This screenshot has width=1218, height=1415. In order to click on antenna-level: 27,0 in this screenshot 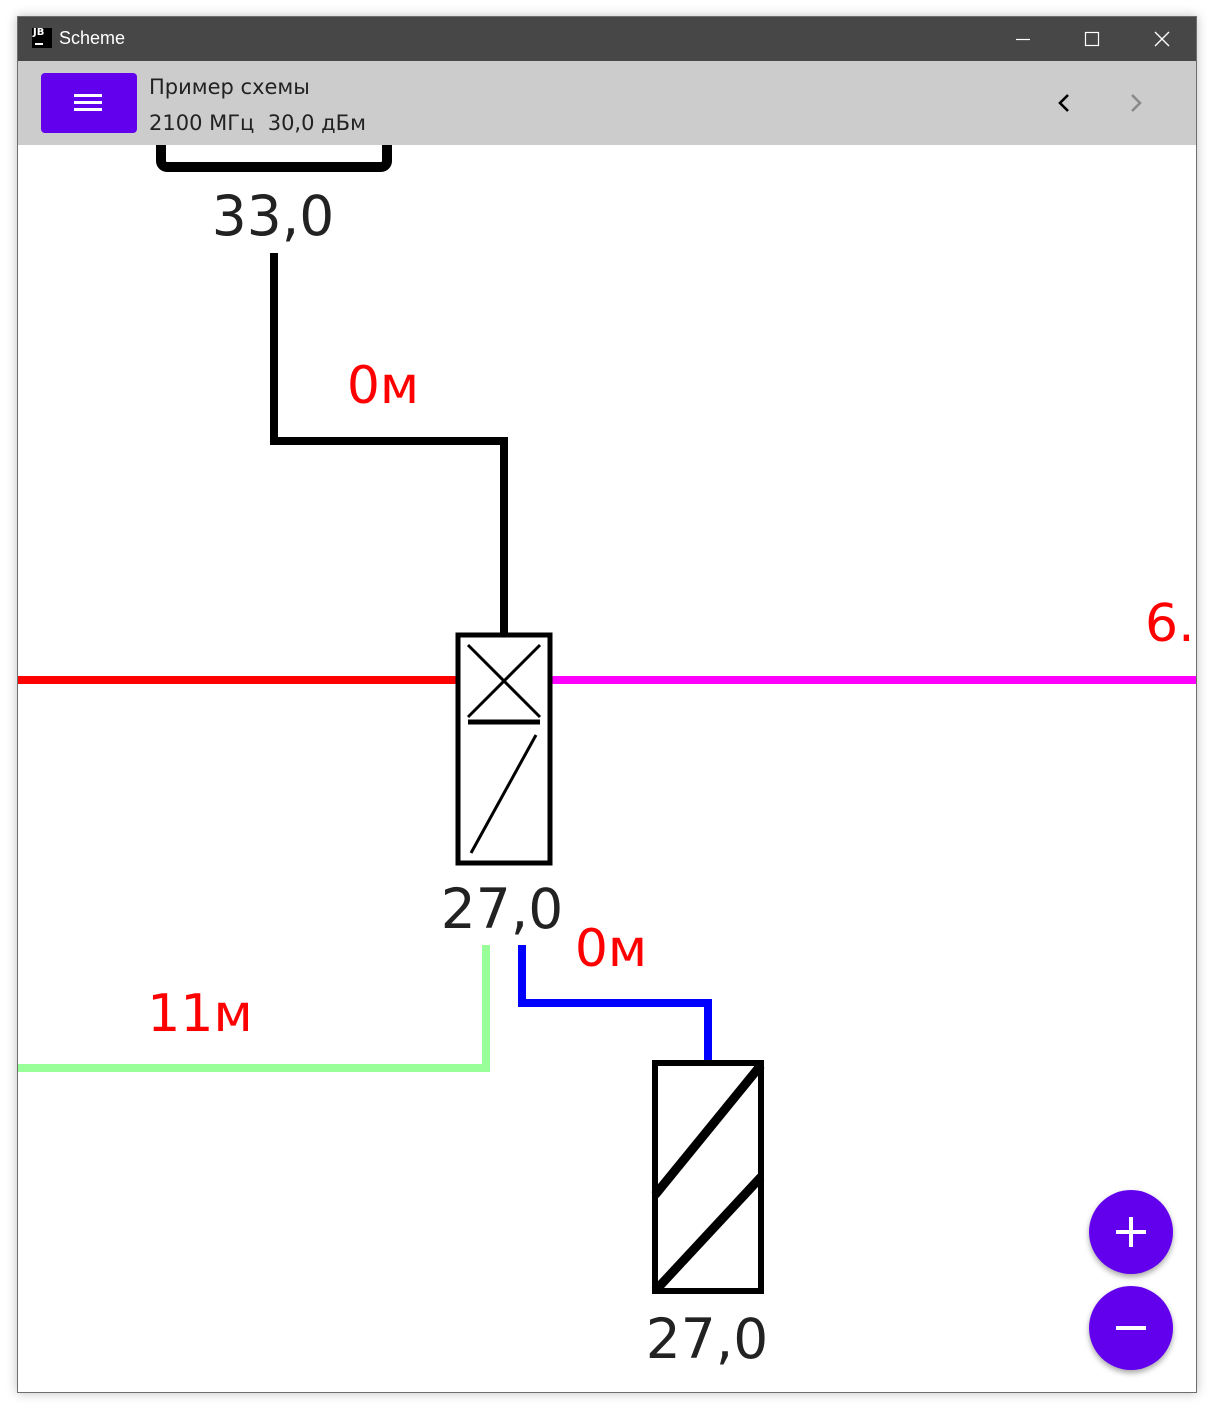, I will do `click(707, 1339)`.